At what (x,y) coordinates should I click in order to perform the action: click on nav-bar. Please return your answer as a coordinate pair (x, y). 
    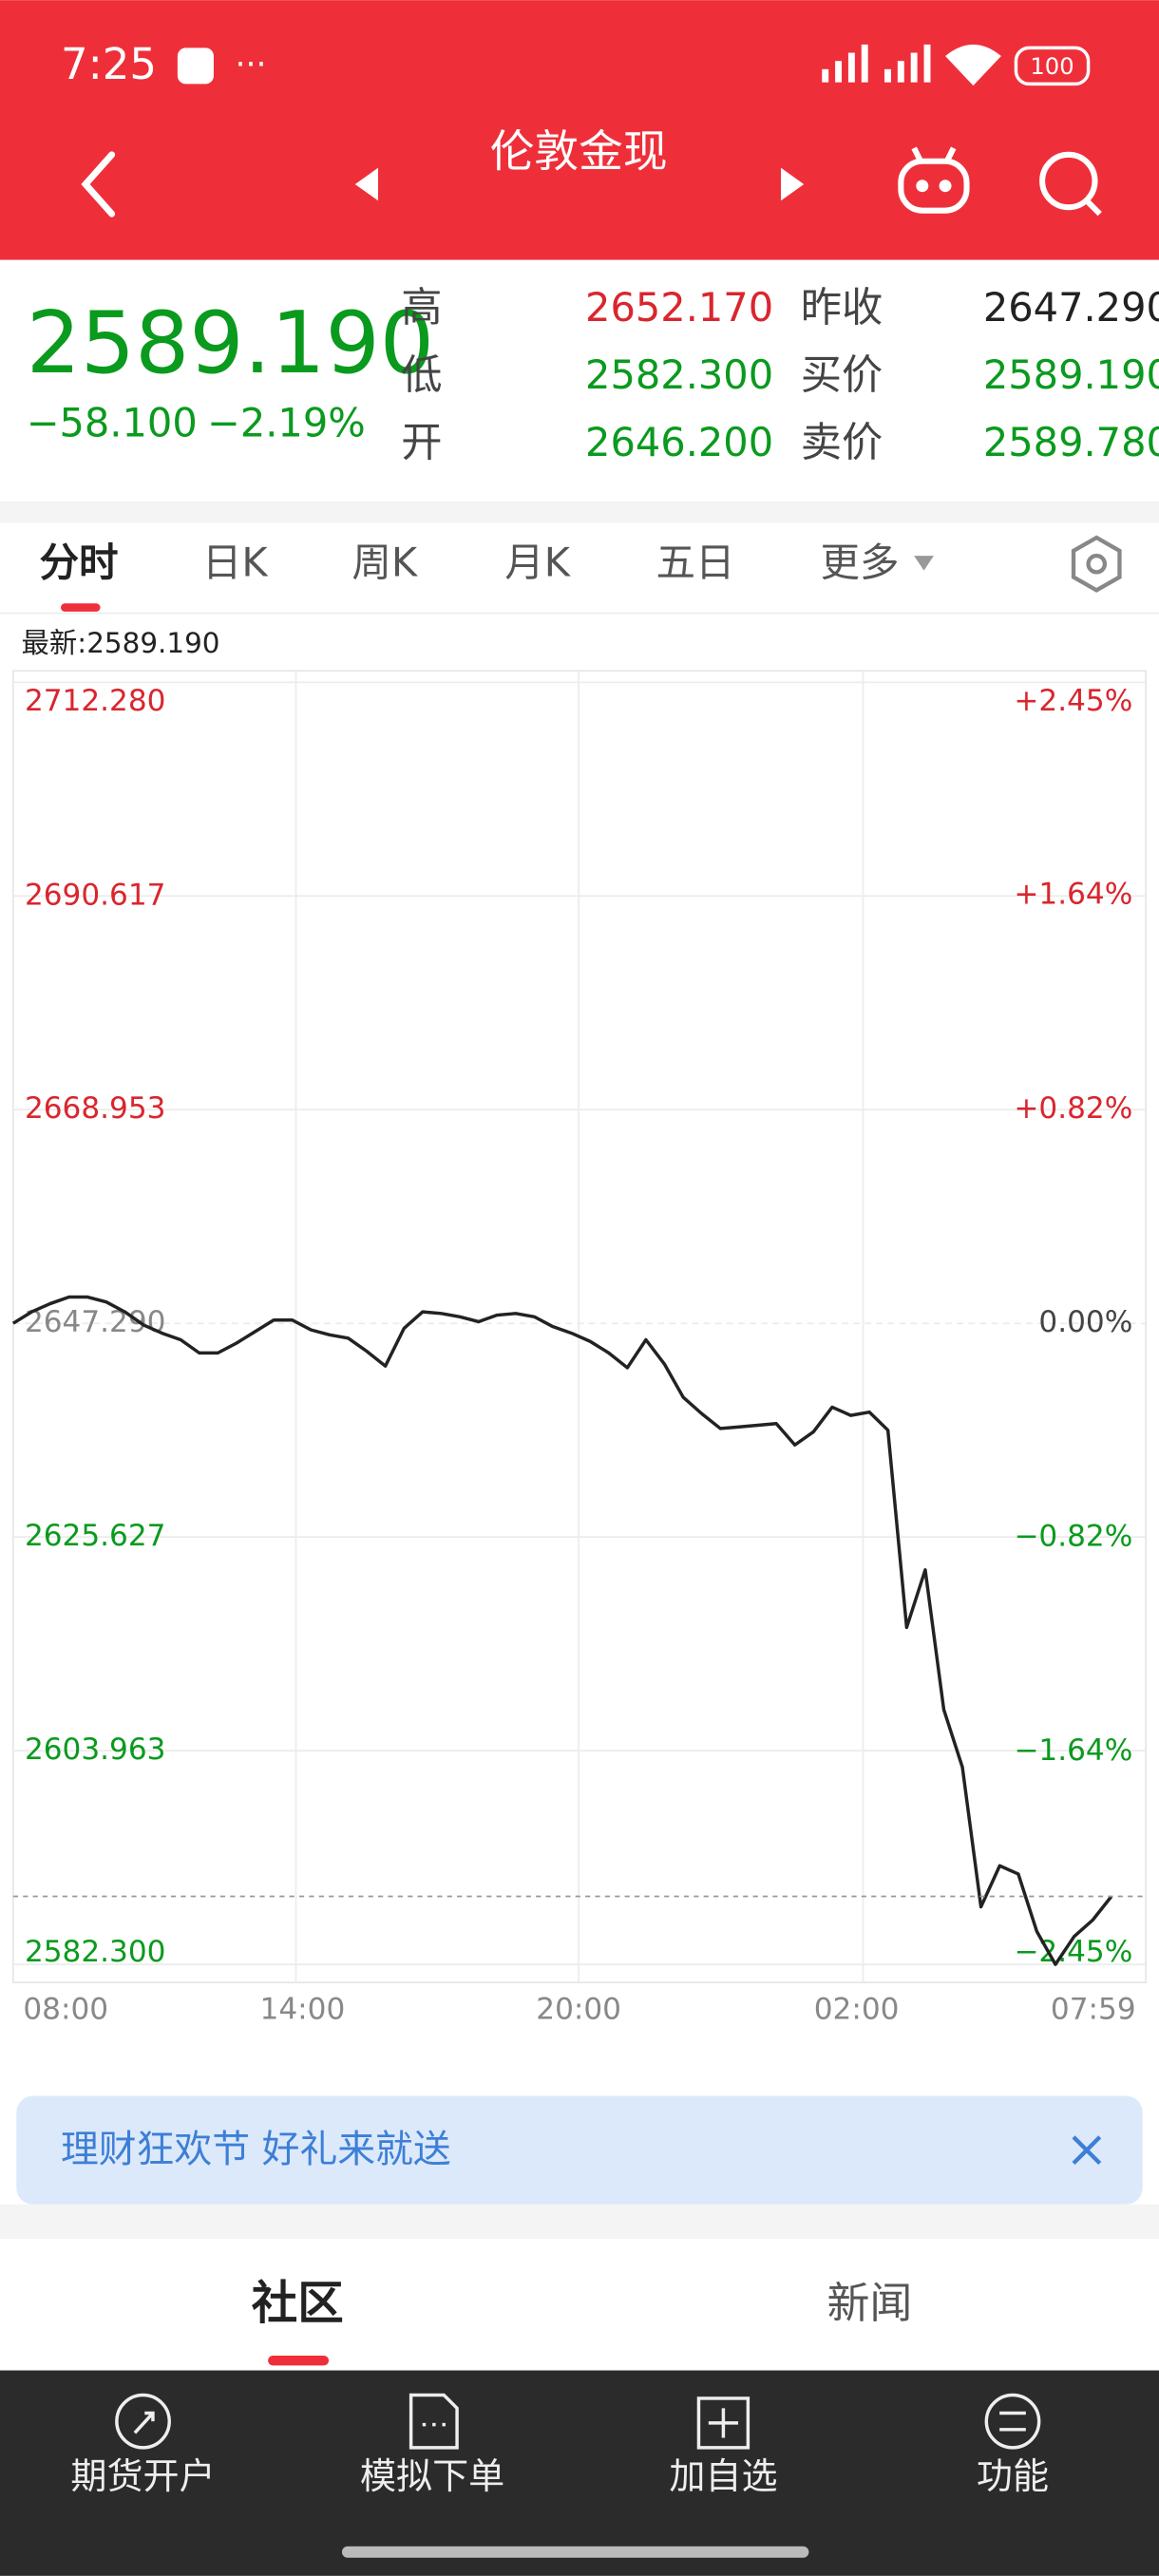
    Looking at the image, I should click on (579, 2473).